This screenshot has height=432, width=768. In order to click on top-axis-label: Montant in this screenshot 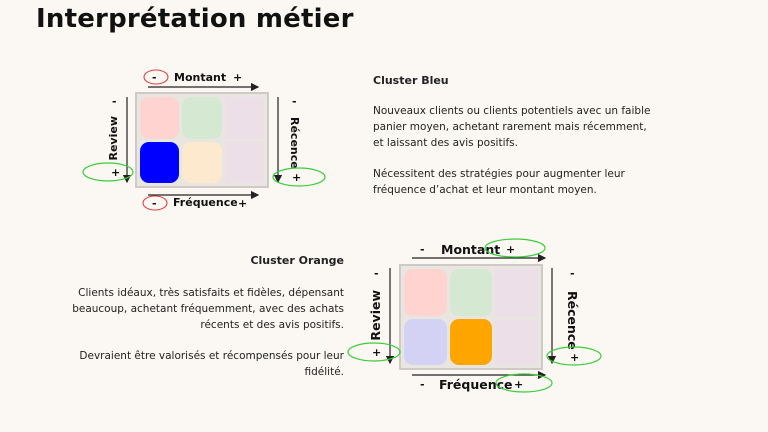, I will do `click(200, 77)`.